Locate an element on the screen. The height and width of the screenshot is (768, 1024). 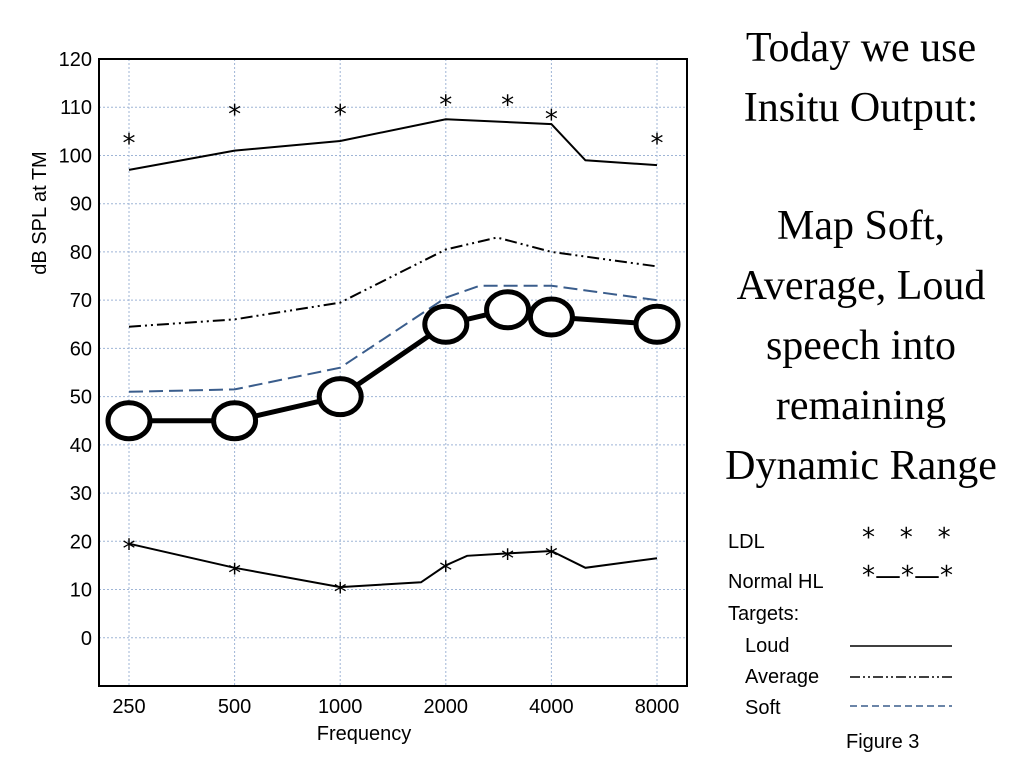
ldl-star-3: * is located at coordinates (445, 106).